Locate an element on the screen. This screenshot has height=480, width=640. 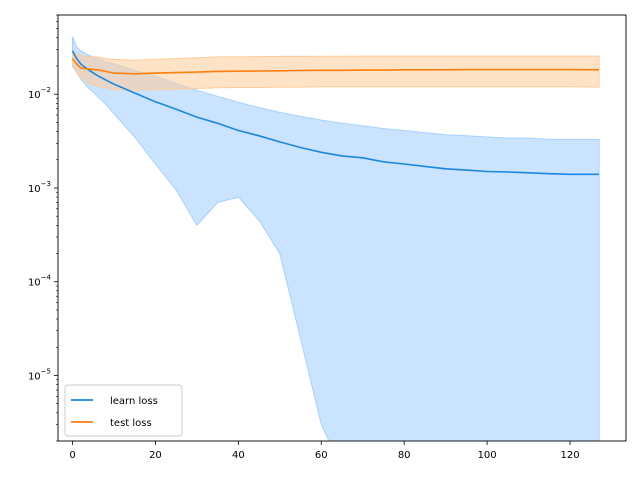
x-tick-label: 80 is located at coordinates (404, 455).